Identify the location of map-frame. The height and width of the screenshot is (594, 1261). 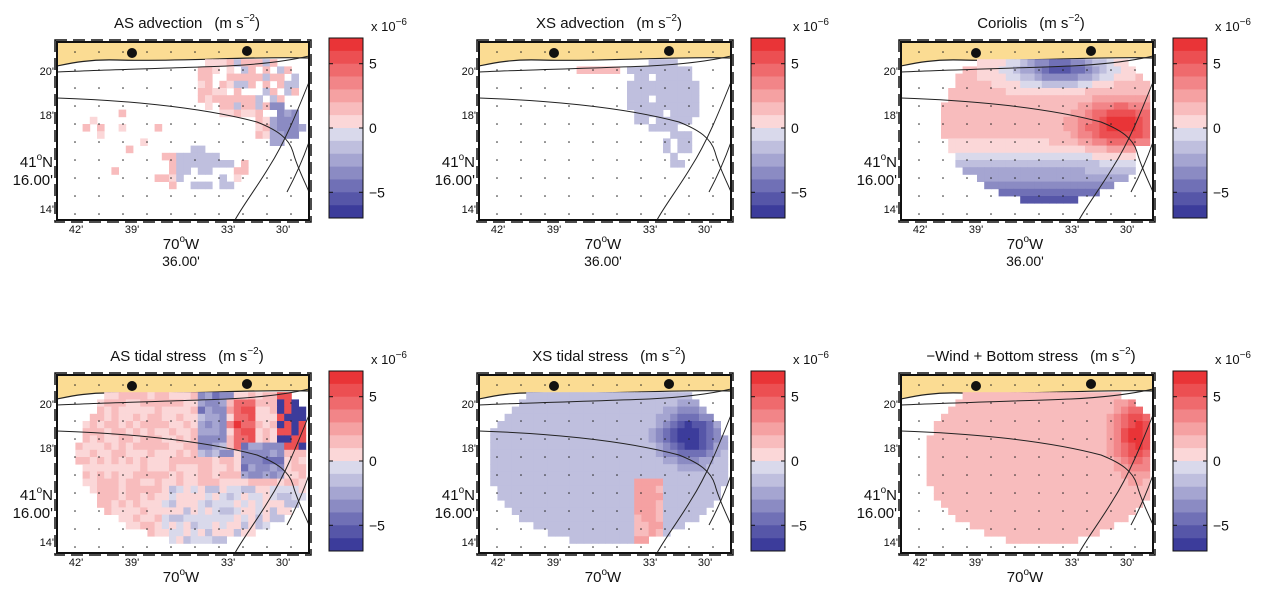
(605, 464).